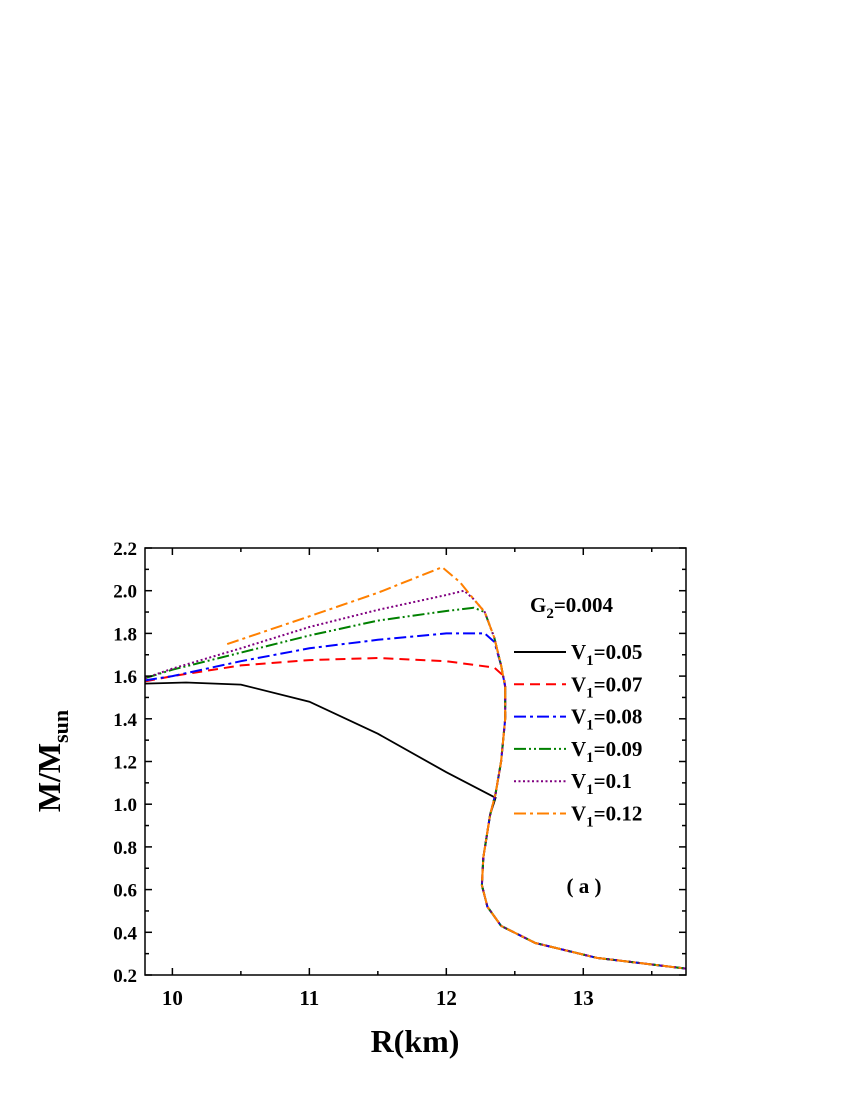 Image resolution: width=850 pixels, height=1105 pixels. I want to click on parameter-label: G2=0.004, so click(572, 607).